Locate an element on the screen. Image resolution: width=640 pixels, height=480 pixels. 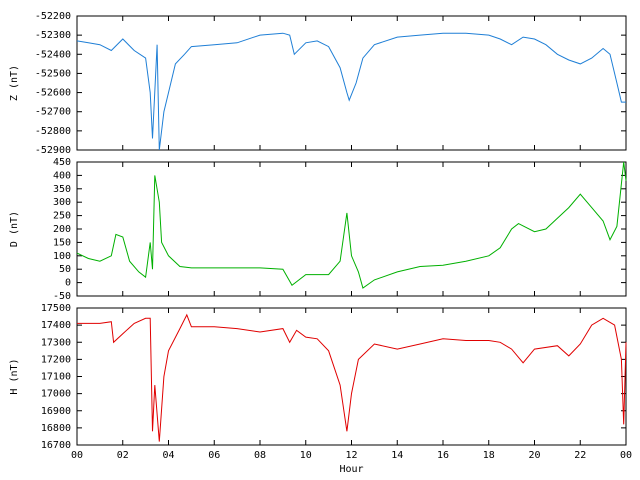
y-tick-label: -52400 is located at coordinates (53, 54).